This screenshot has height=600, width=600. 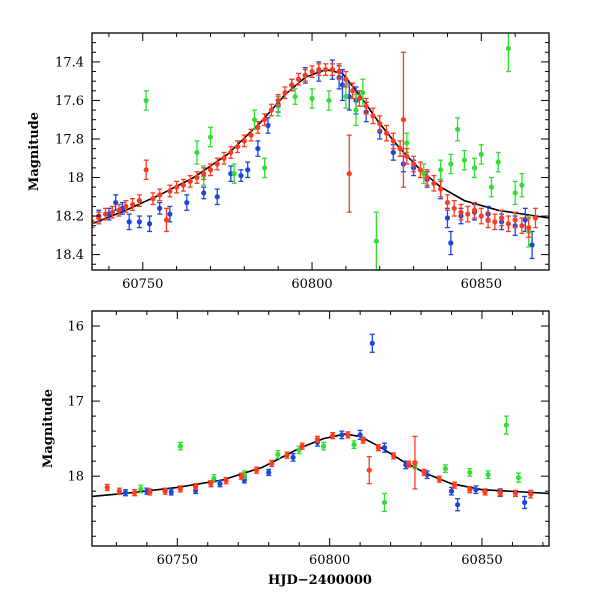 I want to click on x-tick-label: 60800, so click(x=311, y=284).